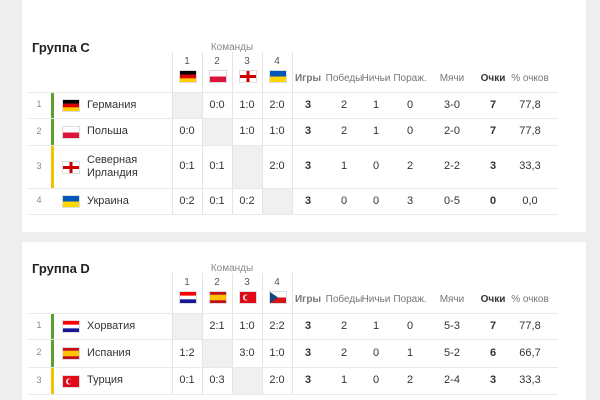 Image resolution: width=600 pixels, height=400 pixels. What do you see at coordinates (452, 352) in the screenshot?
I see `stat-value: 5-2` at bounding box center [452, 352].